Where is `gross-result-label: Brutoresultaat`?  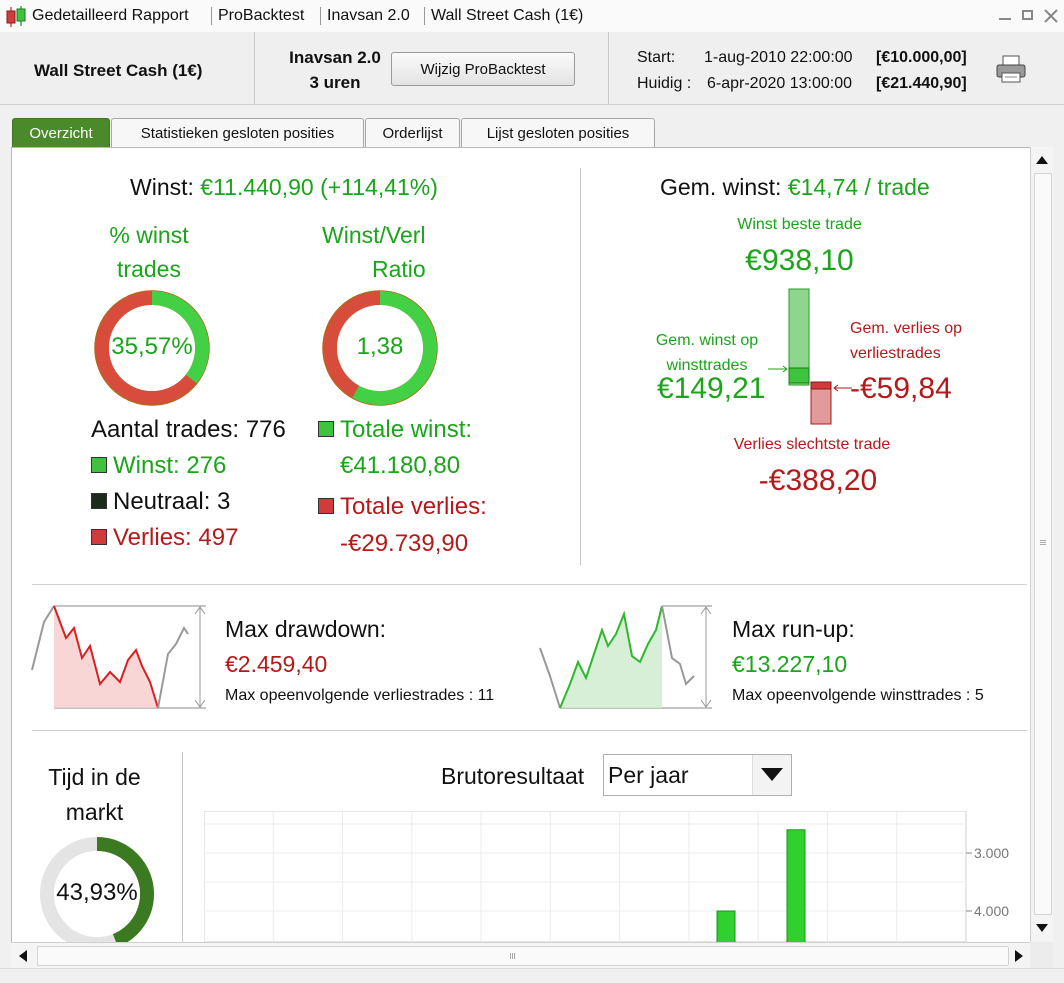 gross-result-label: Brutoresultaat is located at coordinates (513, 776).